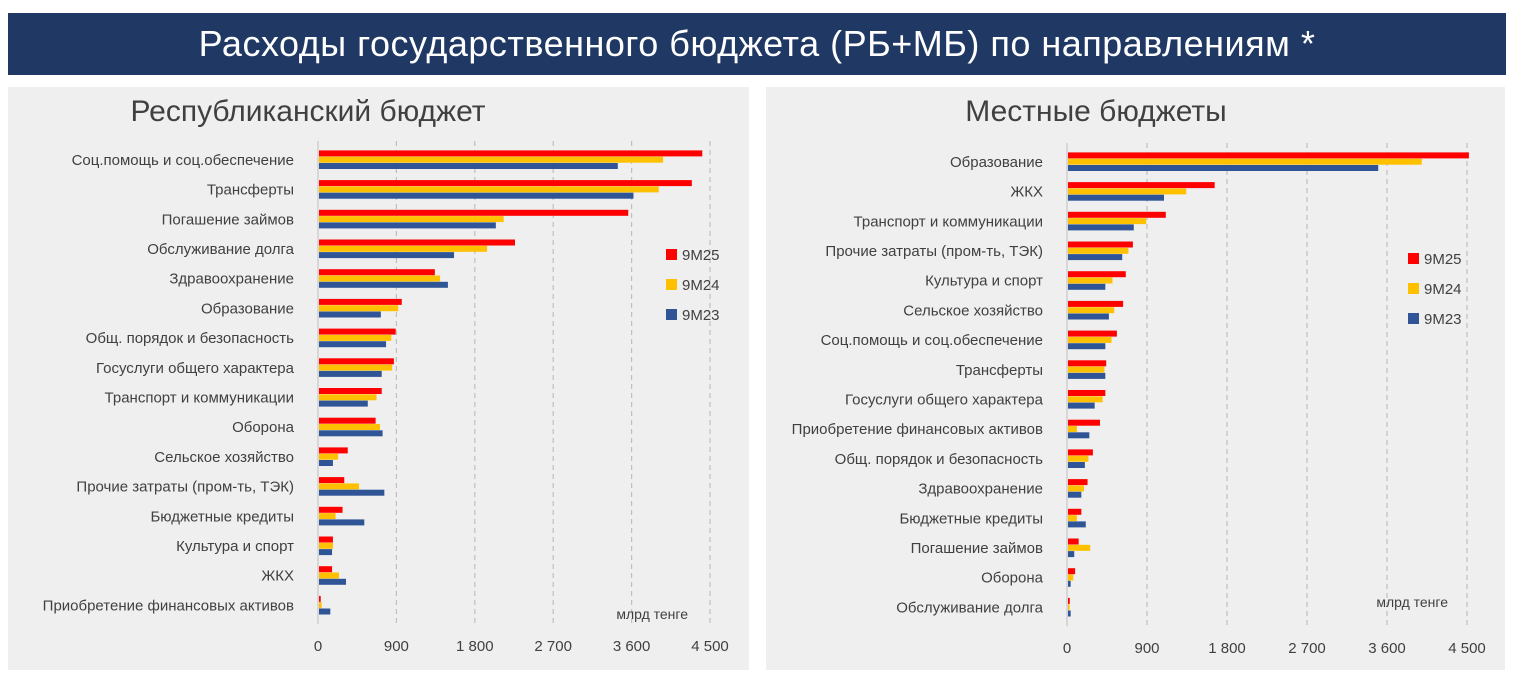  What do you see at coordinates (973, 310) in the screenshot?
I see `category-label: Сельское хозяйство` at bounding box center [973, 310].